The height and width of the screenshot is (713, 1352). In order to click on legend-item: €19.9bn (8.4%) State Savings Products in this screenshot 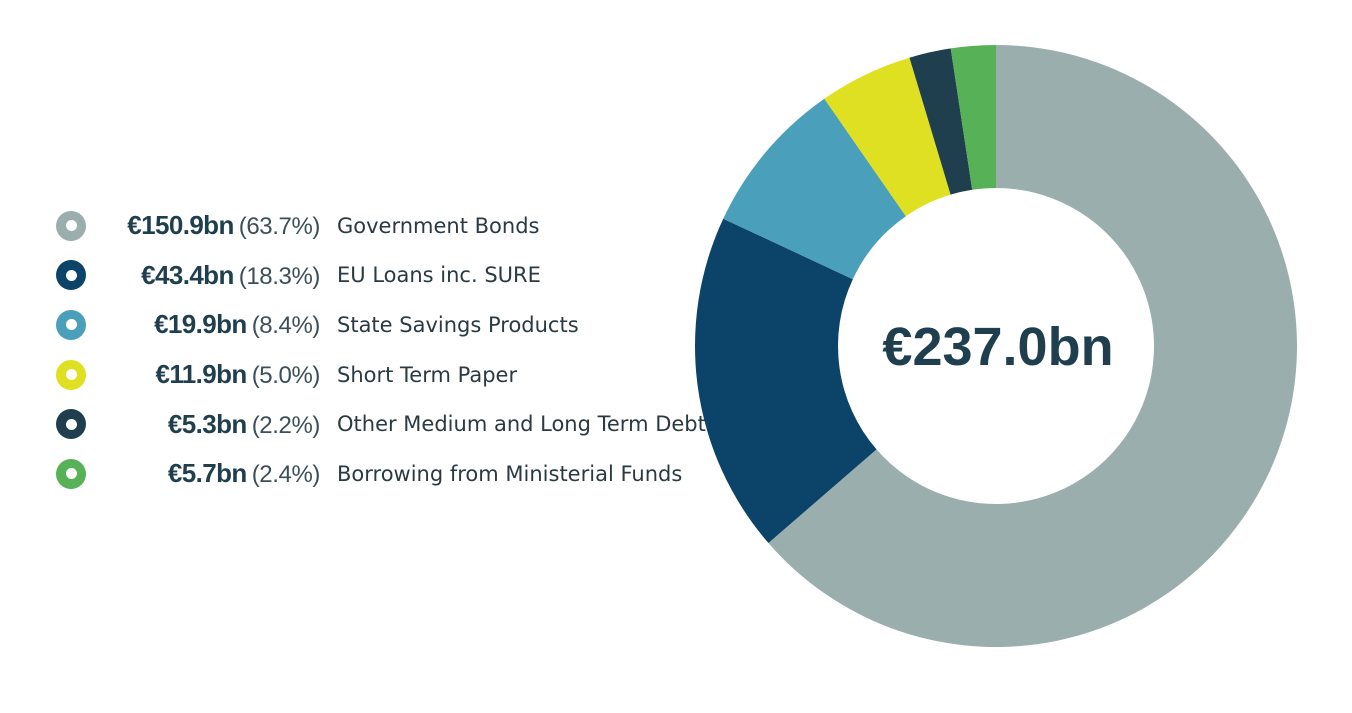, I will do `click(381, 325)`.